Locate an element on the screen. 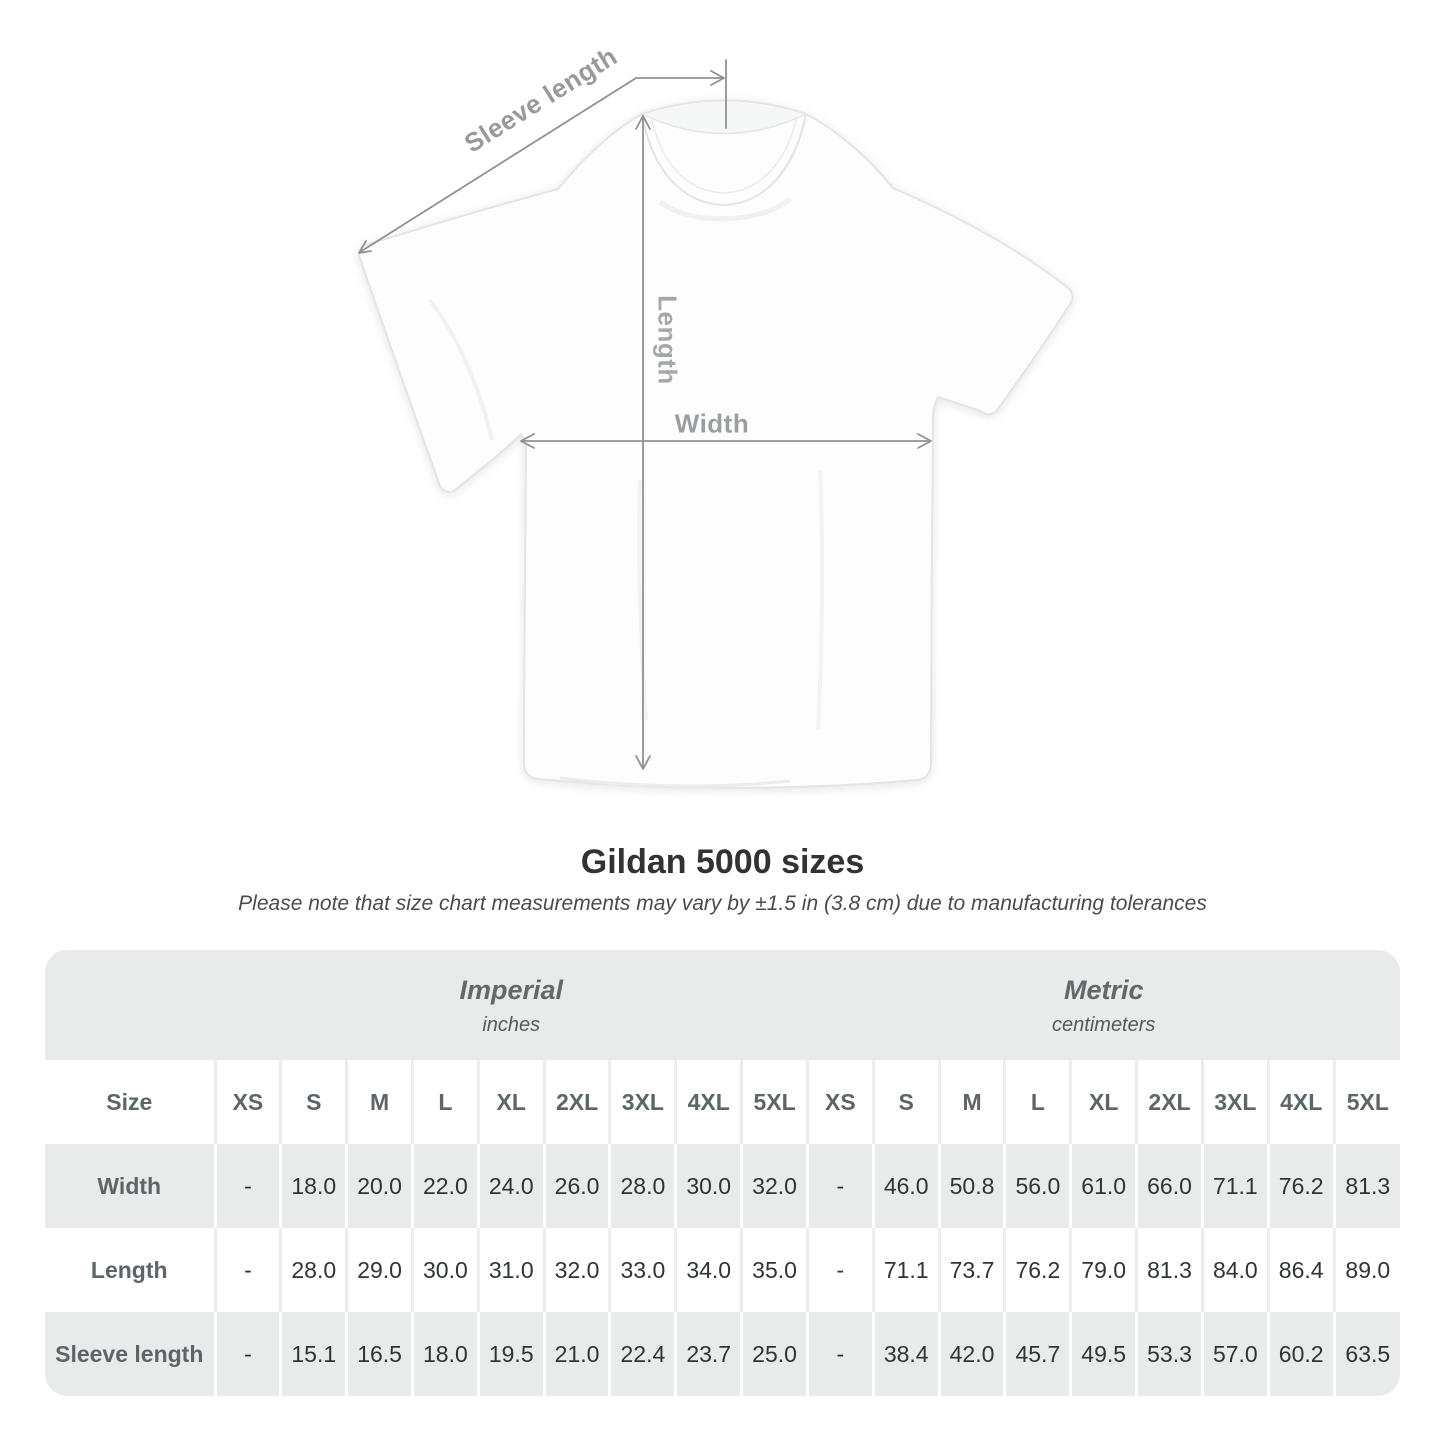 This screenshot has width=1445, height=1445. value-cell: 24.0 is located at coordinates (510, 1186).